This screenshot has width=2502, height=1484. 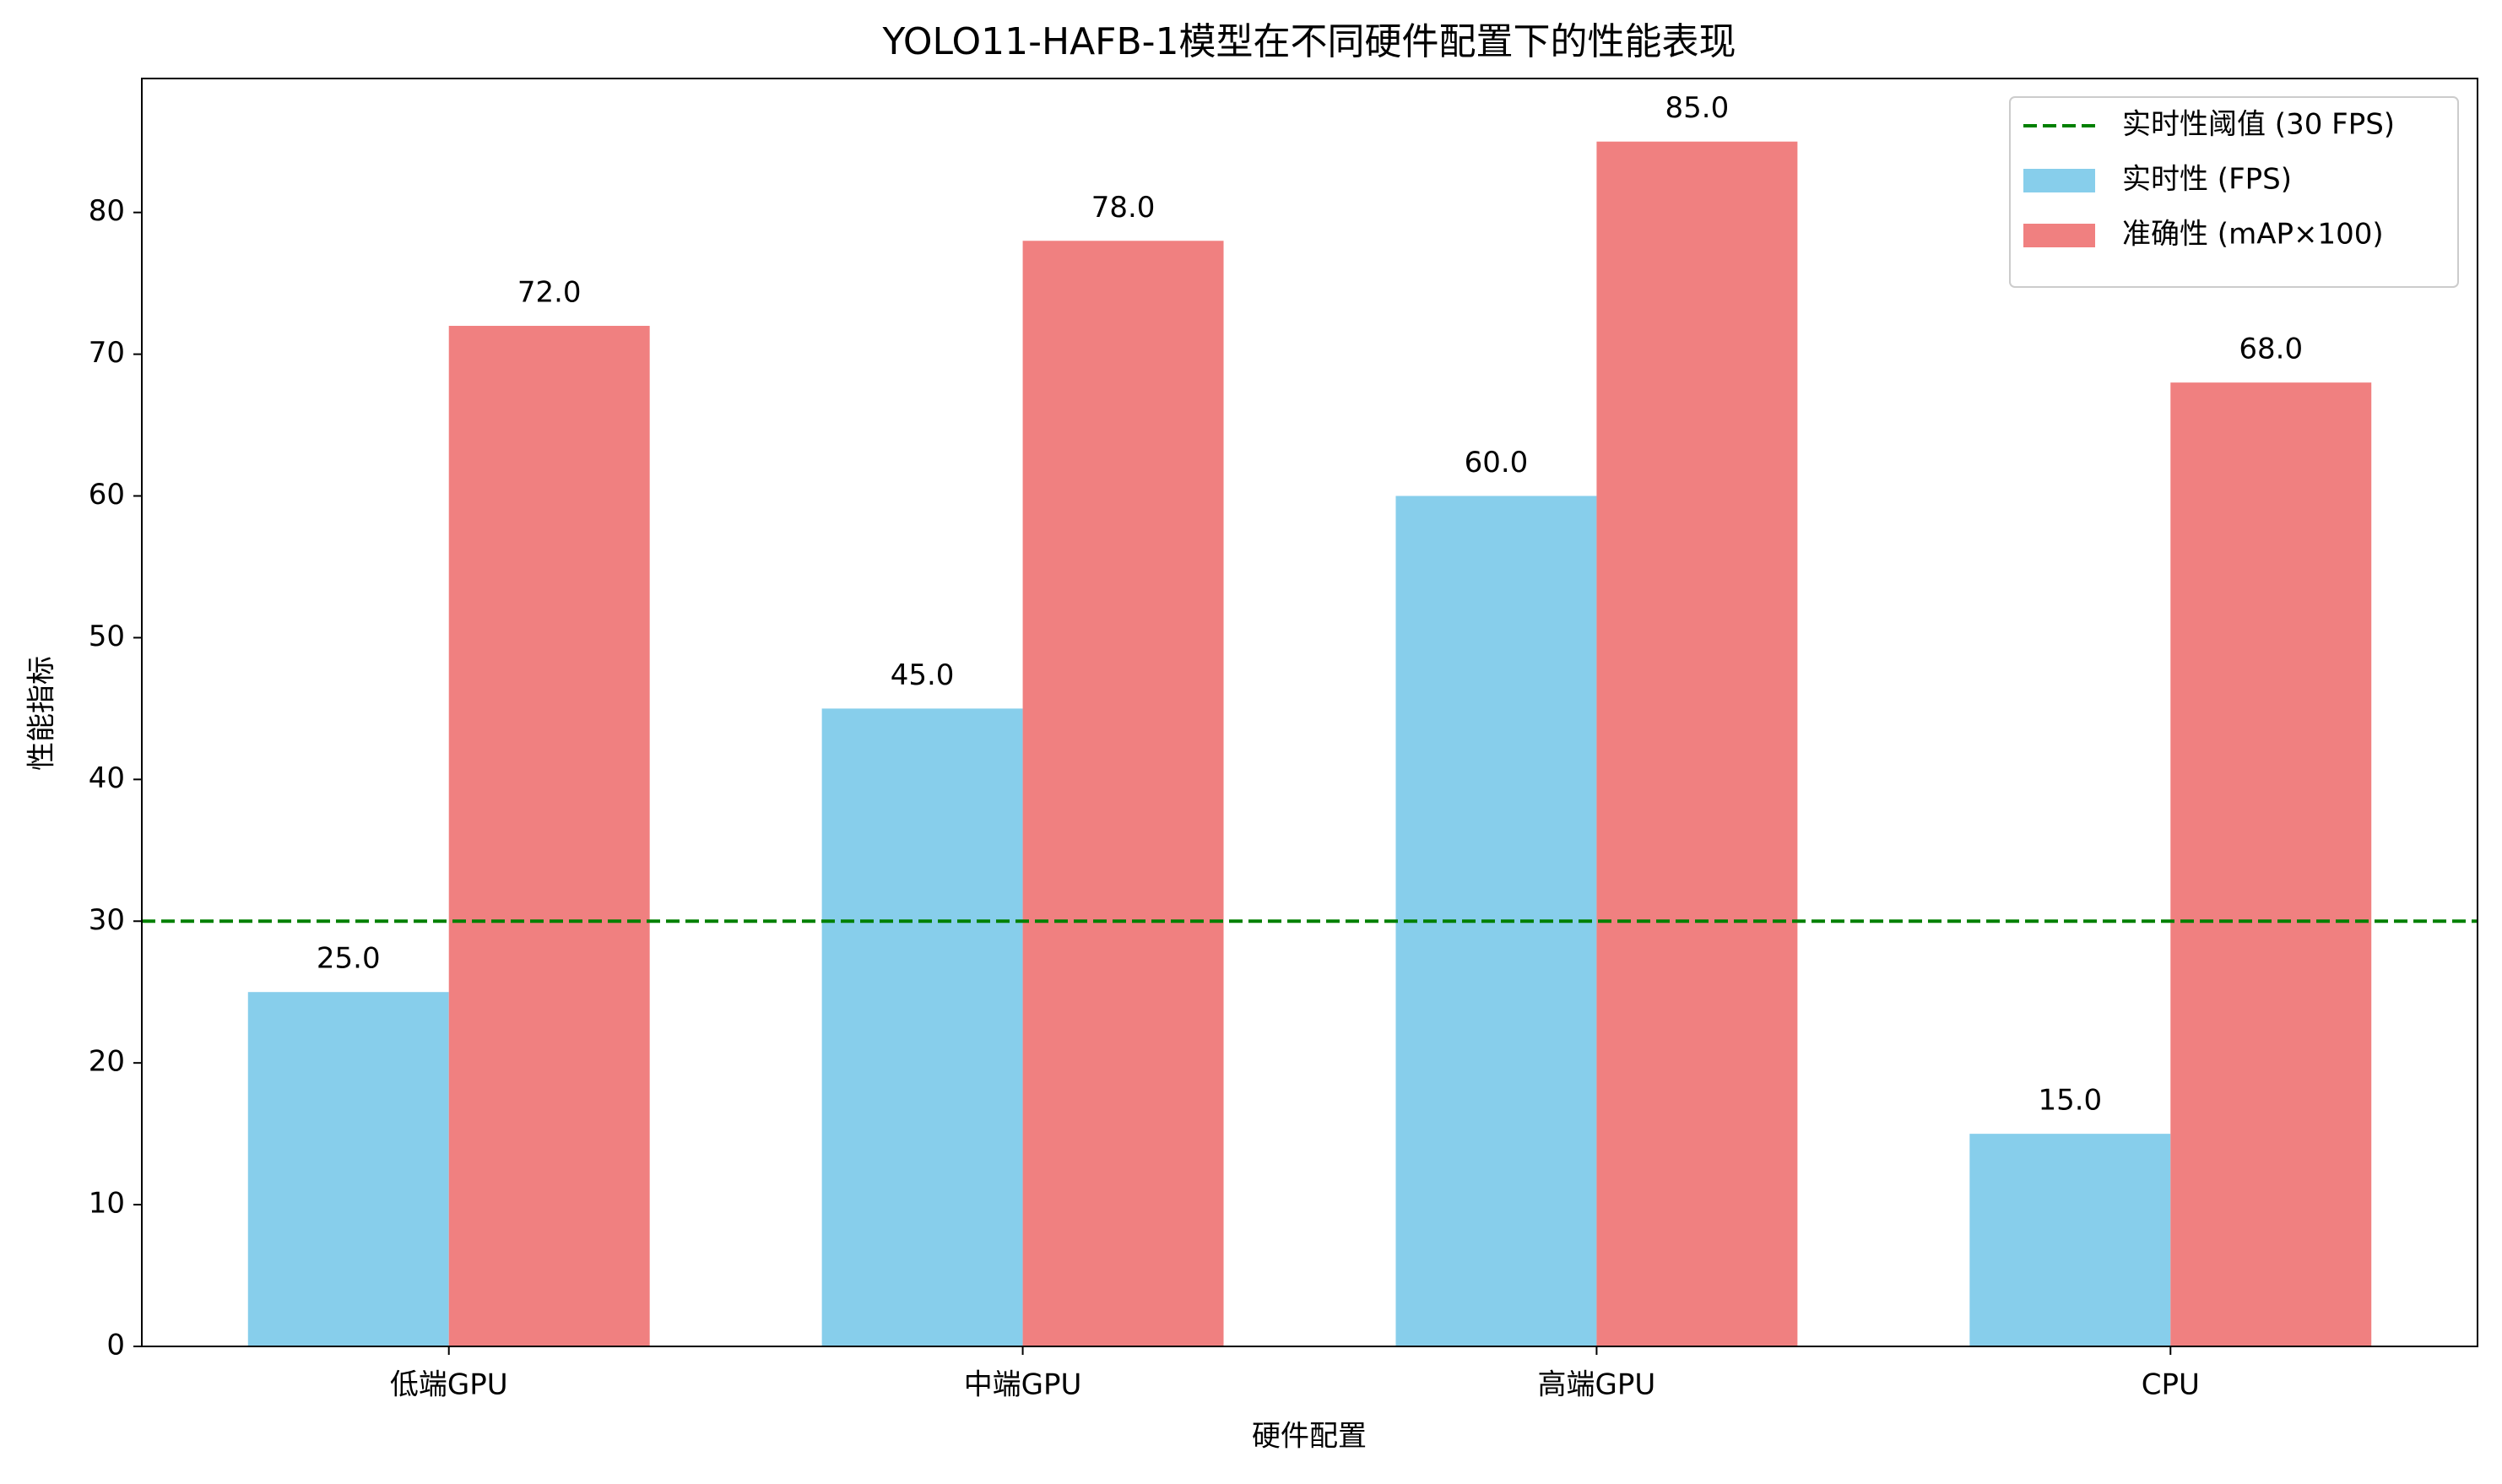 I want to click on value-label: 85.0, so click(x=1697, y=108).